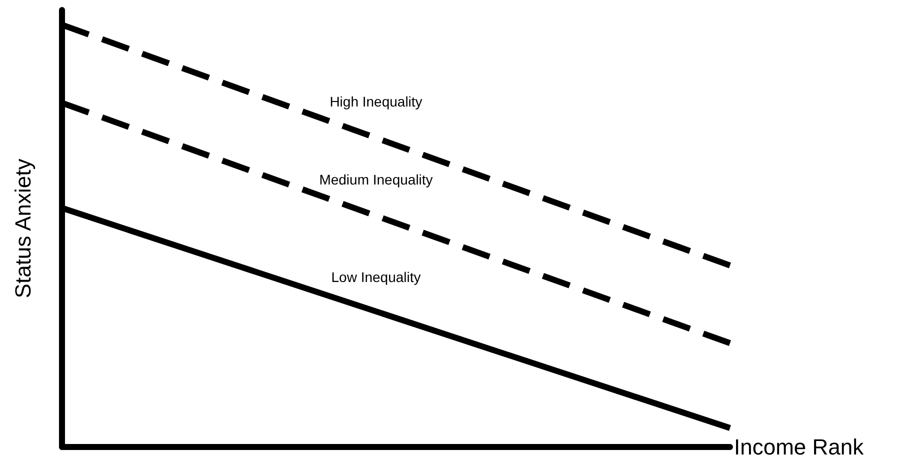 This screenshot has height=466, width=901. What do you see at coordinates (376, 102) in the screenshot?
I see `series-label: High Inequality` at bounding box center [376, 102].